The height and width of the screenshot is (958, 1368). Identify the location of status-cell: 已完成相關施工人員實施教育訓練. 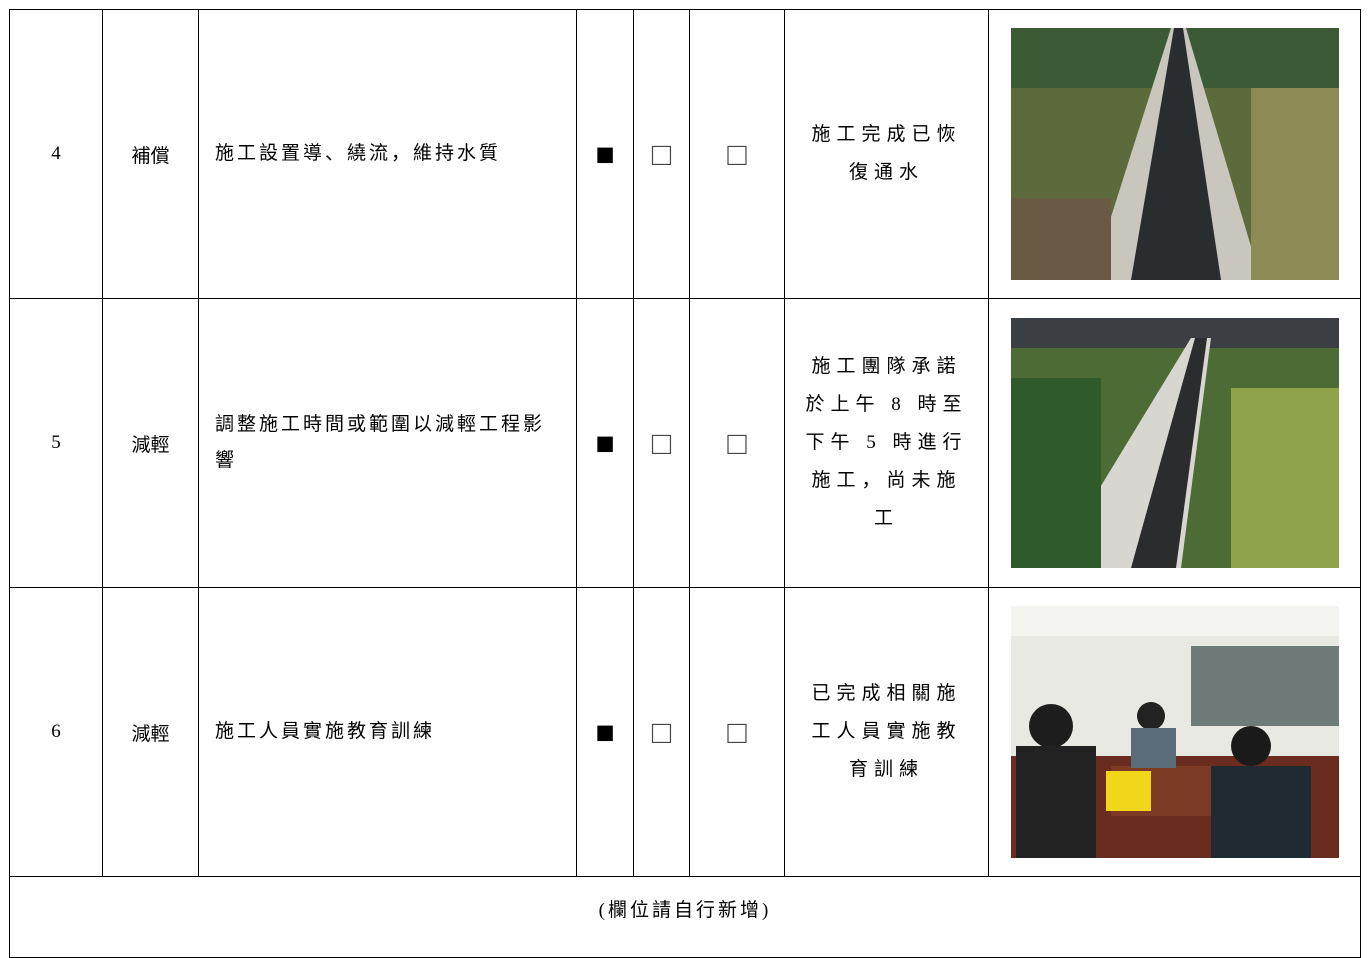
(886, 732).